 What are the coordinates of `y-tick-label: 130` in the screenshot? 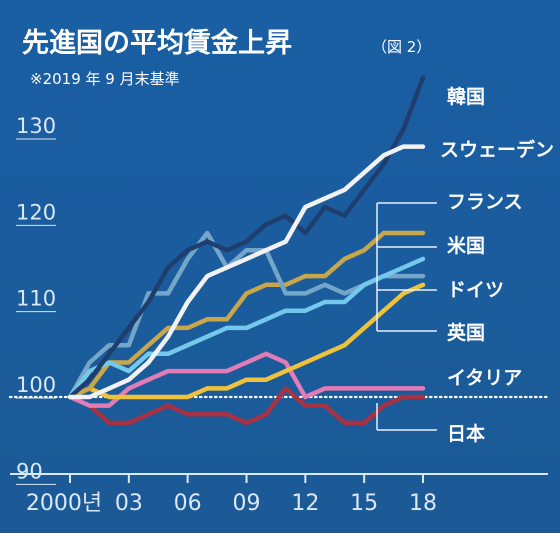 It's located at (36, 126).